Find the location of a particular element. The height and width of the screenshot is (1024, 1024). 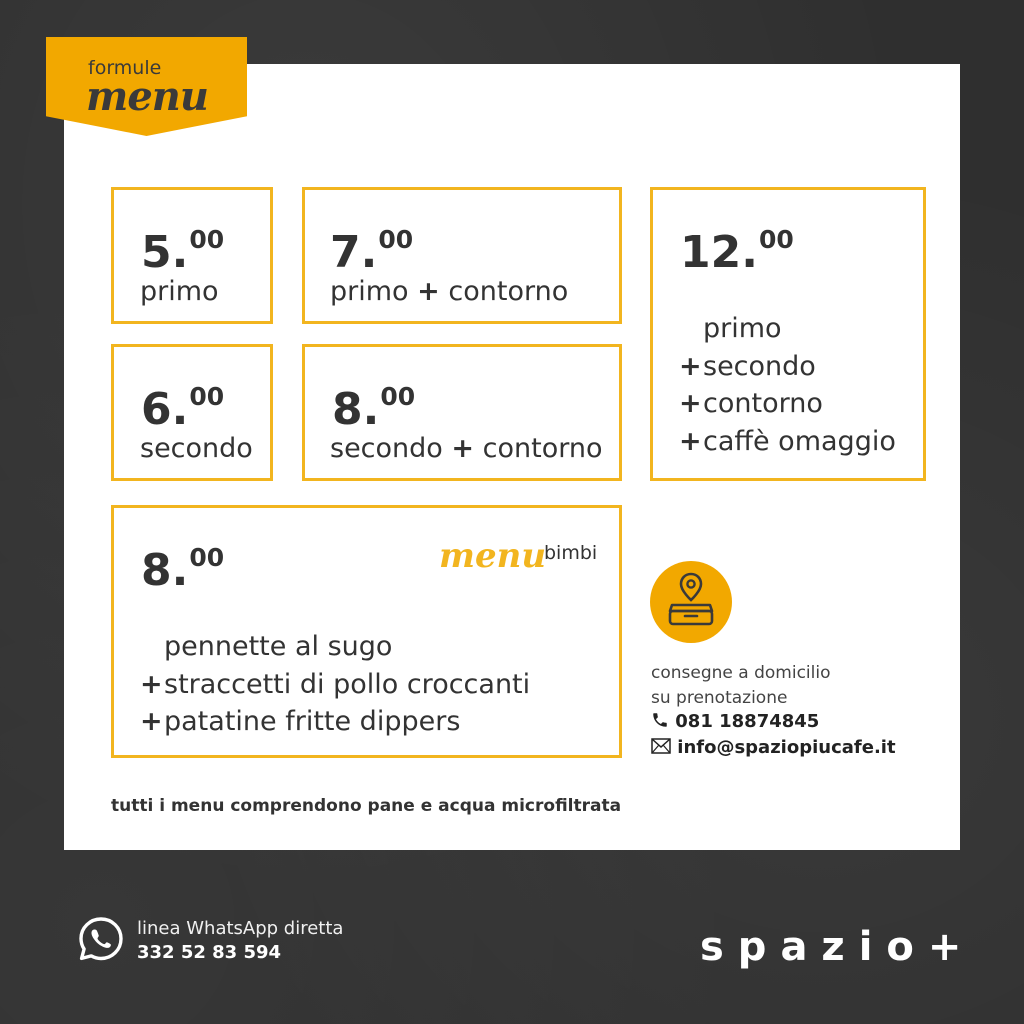

bimbi-line: +straccetti di pollo croccanti is located at coordinates (335, 685).